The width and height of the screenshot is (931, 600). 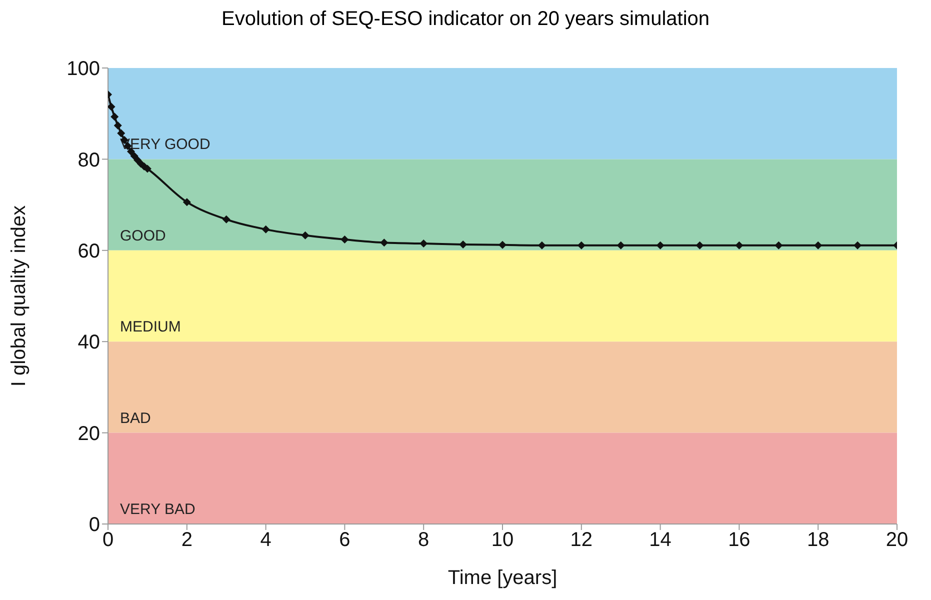 I want to click on y-tick-label: 20, so click(x=89, y=433).